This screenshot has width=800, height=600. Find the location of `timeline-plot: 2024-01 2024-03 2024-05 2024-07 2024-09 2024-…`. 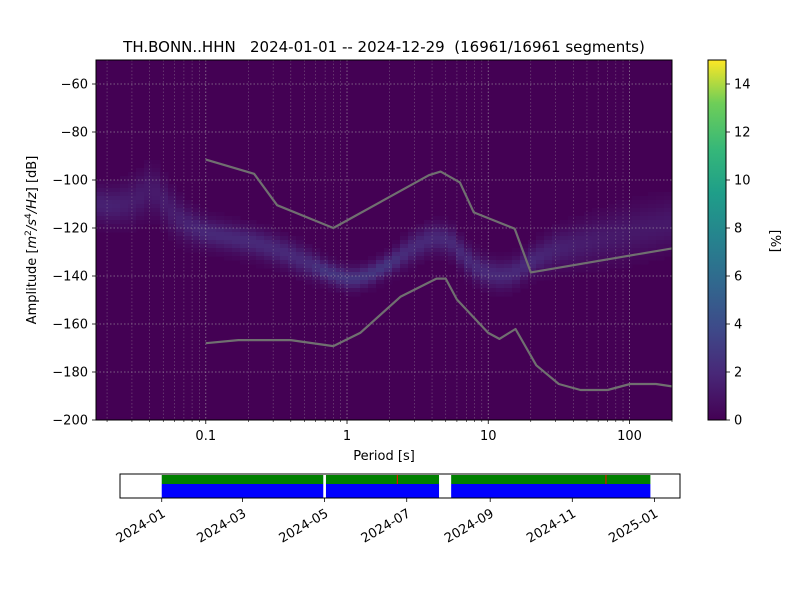

timeline-plot: 2024-01 2024-03 2024-05 2024-07 2024-09 2024-… is located at coordinates (397, 510).